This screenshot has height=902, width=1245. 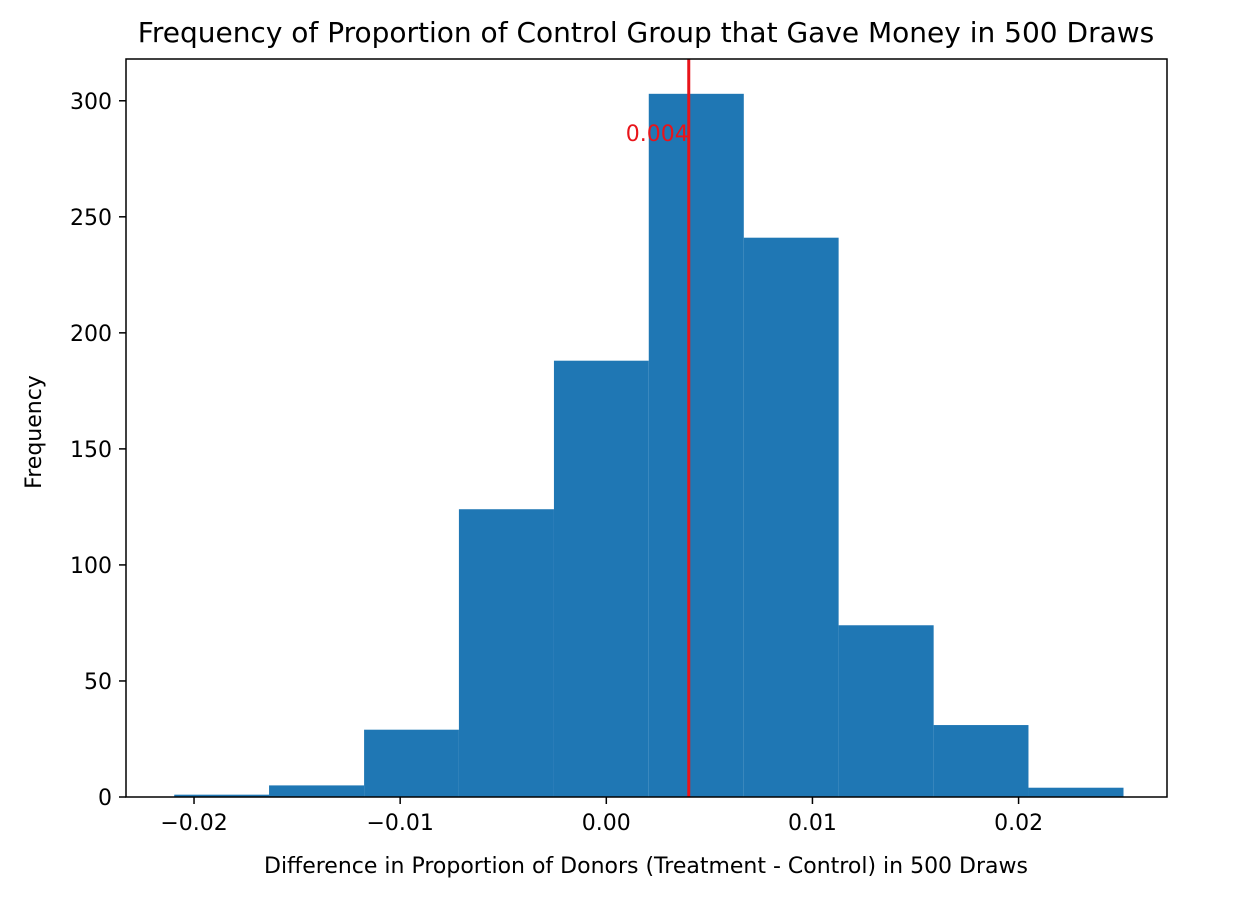 What do you see at coordinates (98, 682) in the screenshot?
I see `y-tick-label: 50` at bounding box center [98, 682].